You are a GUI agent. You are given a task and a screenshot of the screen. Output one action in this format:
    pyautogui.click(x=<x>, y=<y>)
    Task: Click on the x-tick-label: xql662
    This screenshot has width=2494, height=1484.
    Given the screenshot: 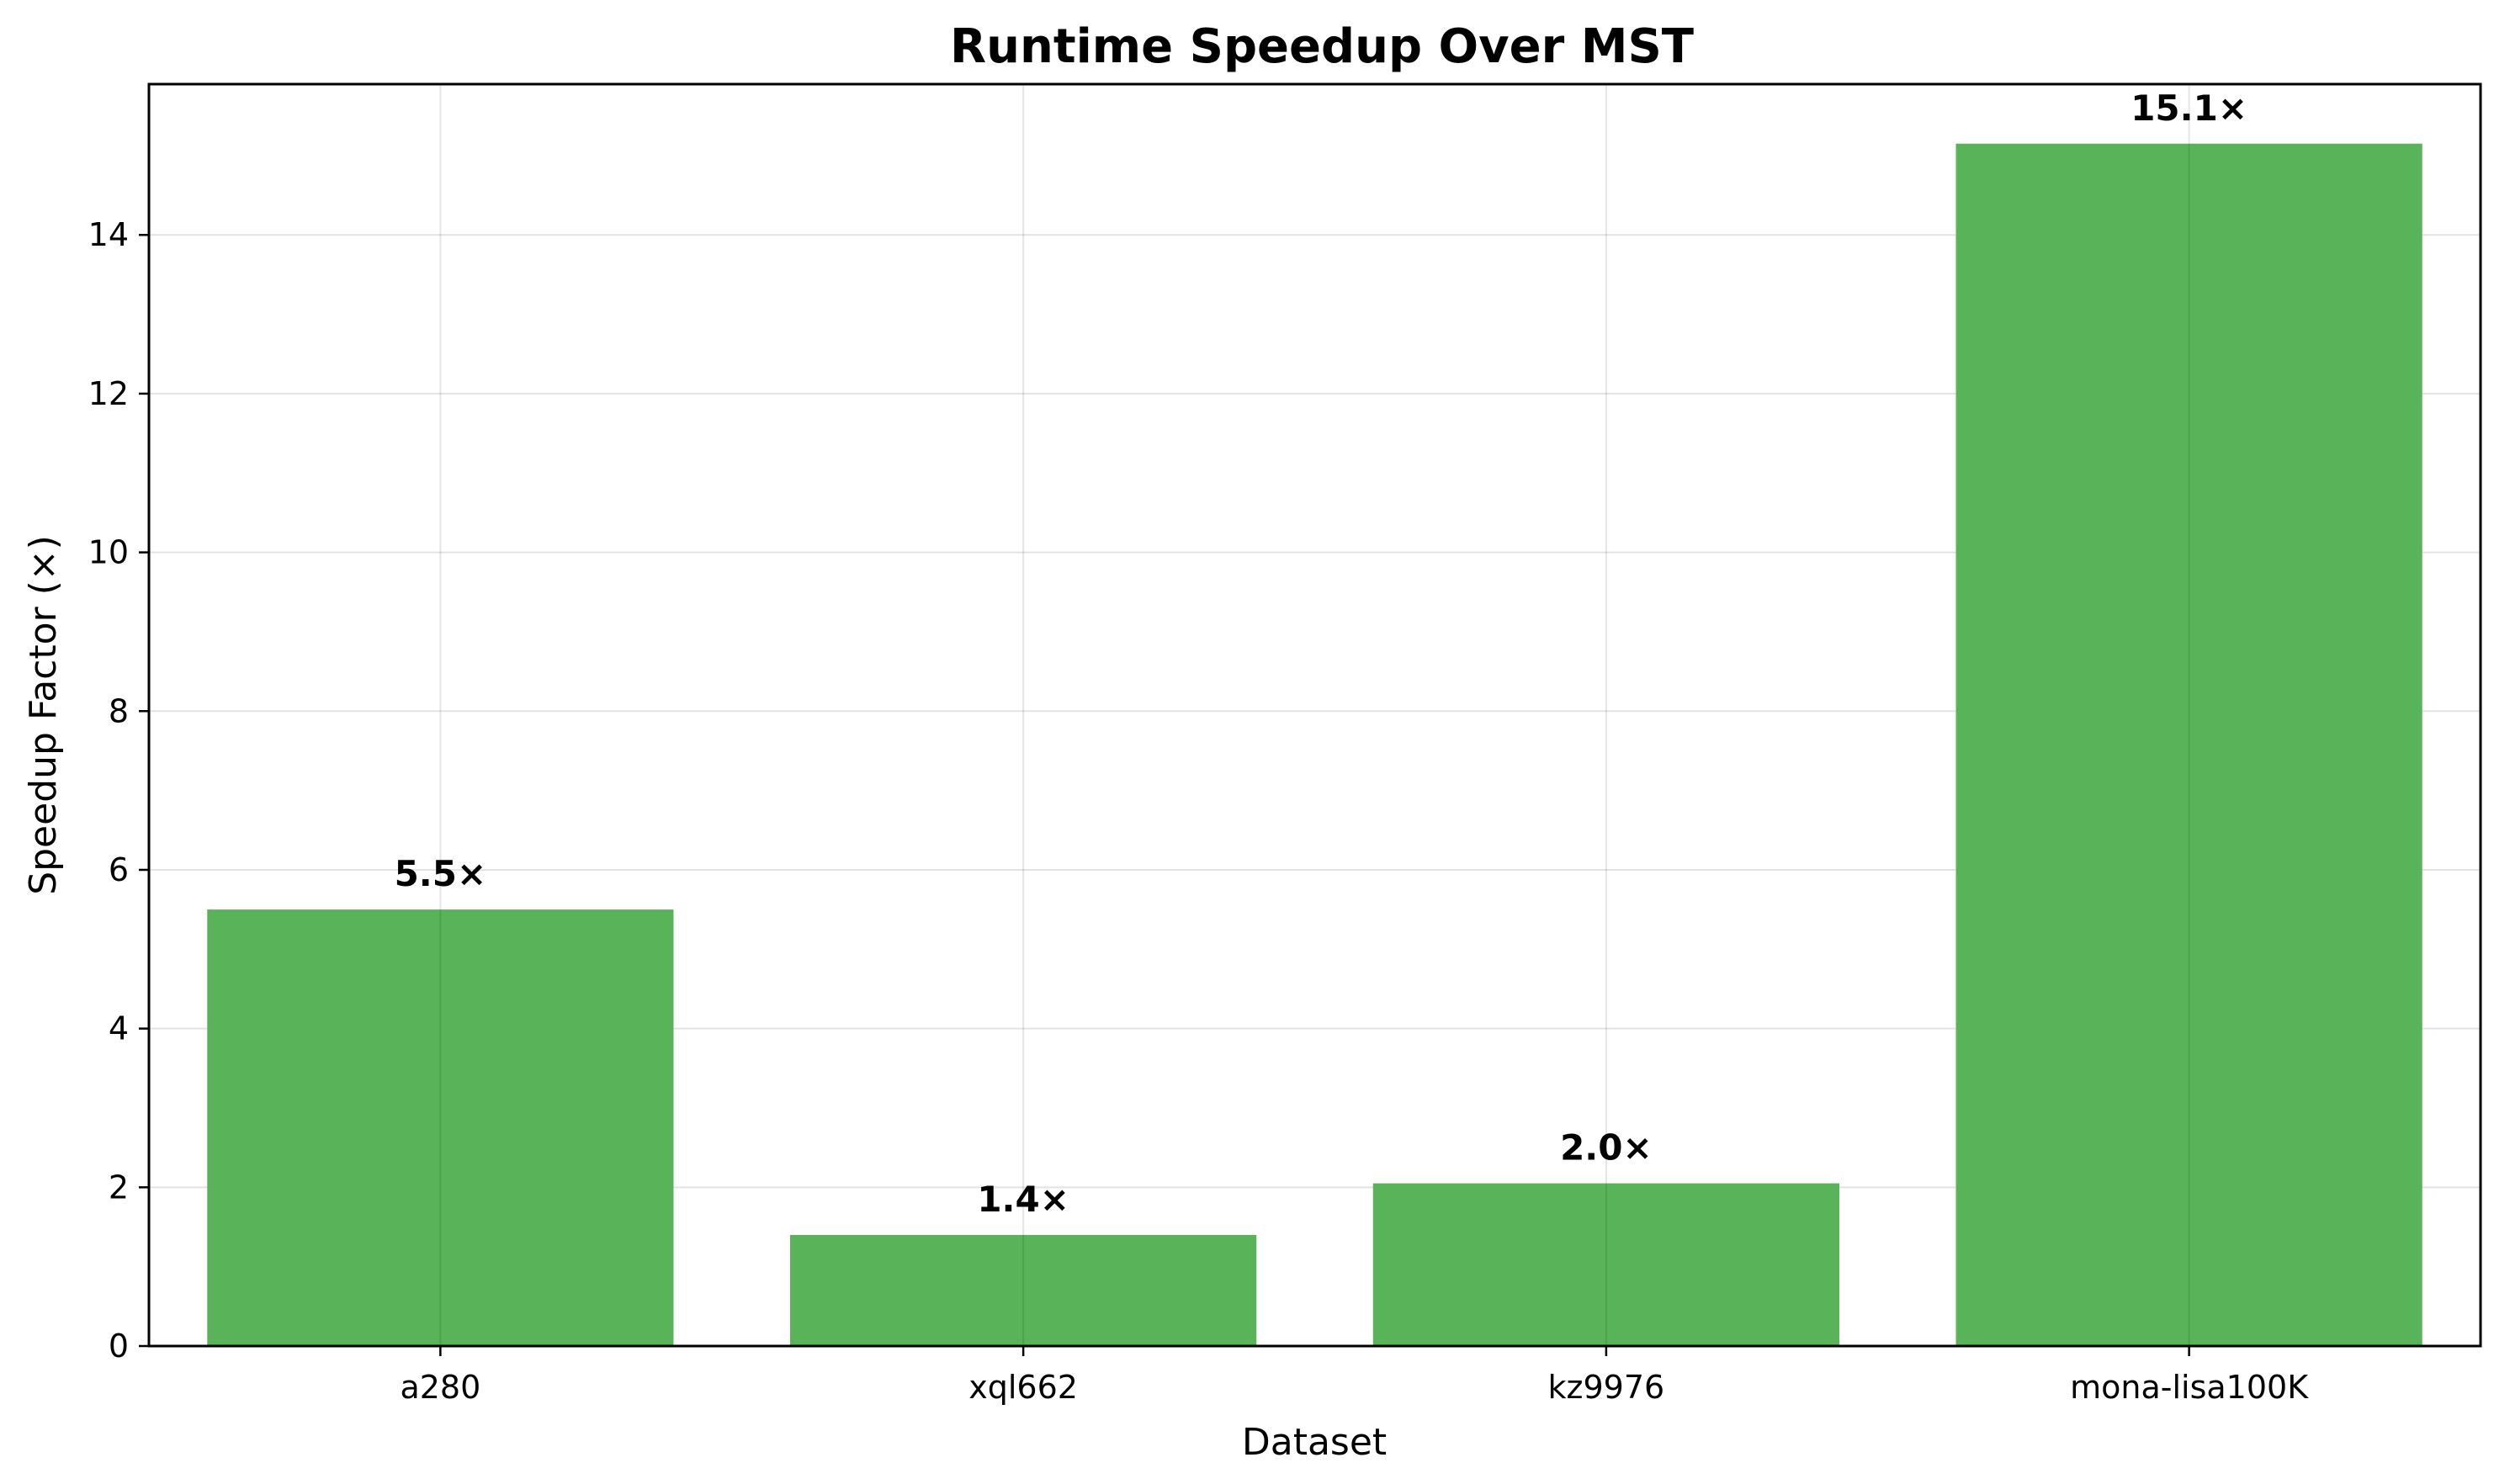 What is the action you would take?
    pyautogui.click(x=1023, y=1387)
    